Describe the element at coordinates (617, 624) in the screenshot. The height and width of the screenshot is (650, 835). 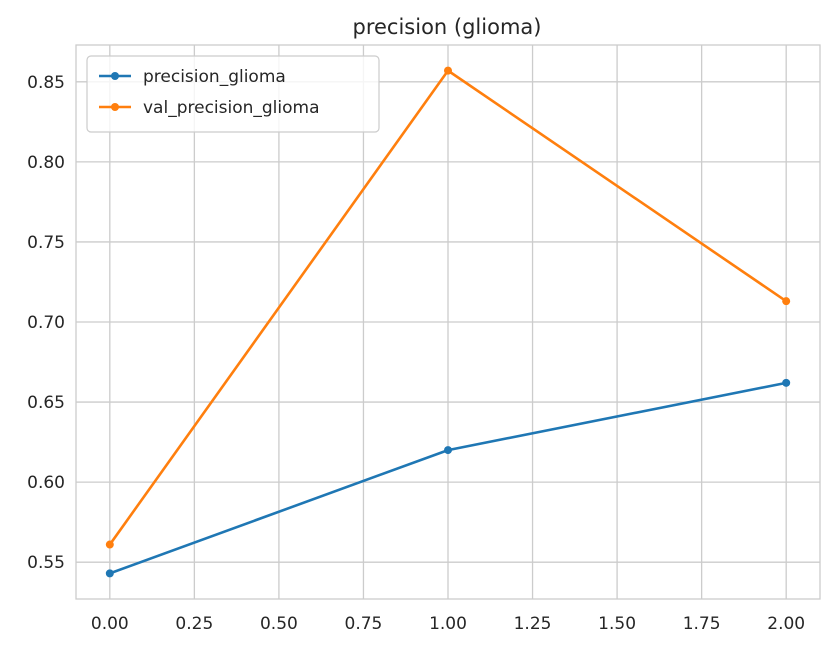
I see `x-tick-label: 1.50` at that location.